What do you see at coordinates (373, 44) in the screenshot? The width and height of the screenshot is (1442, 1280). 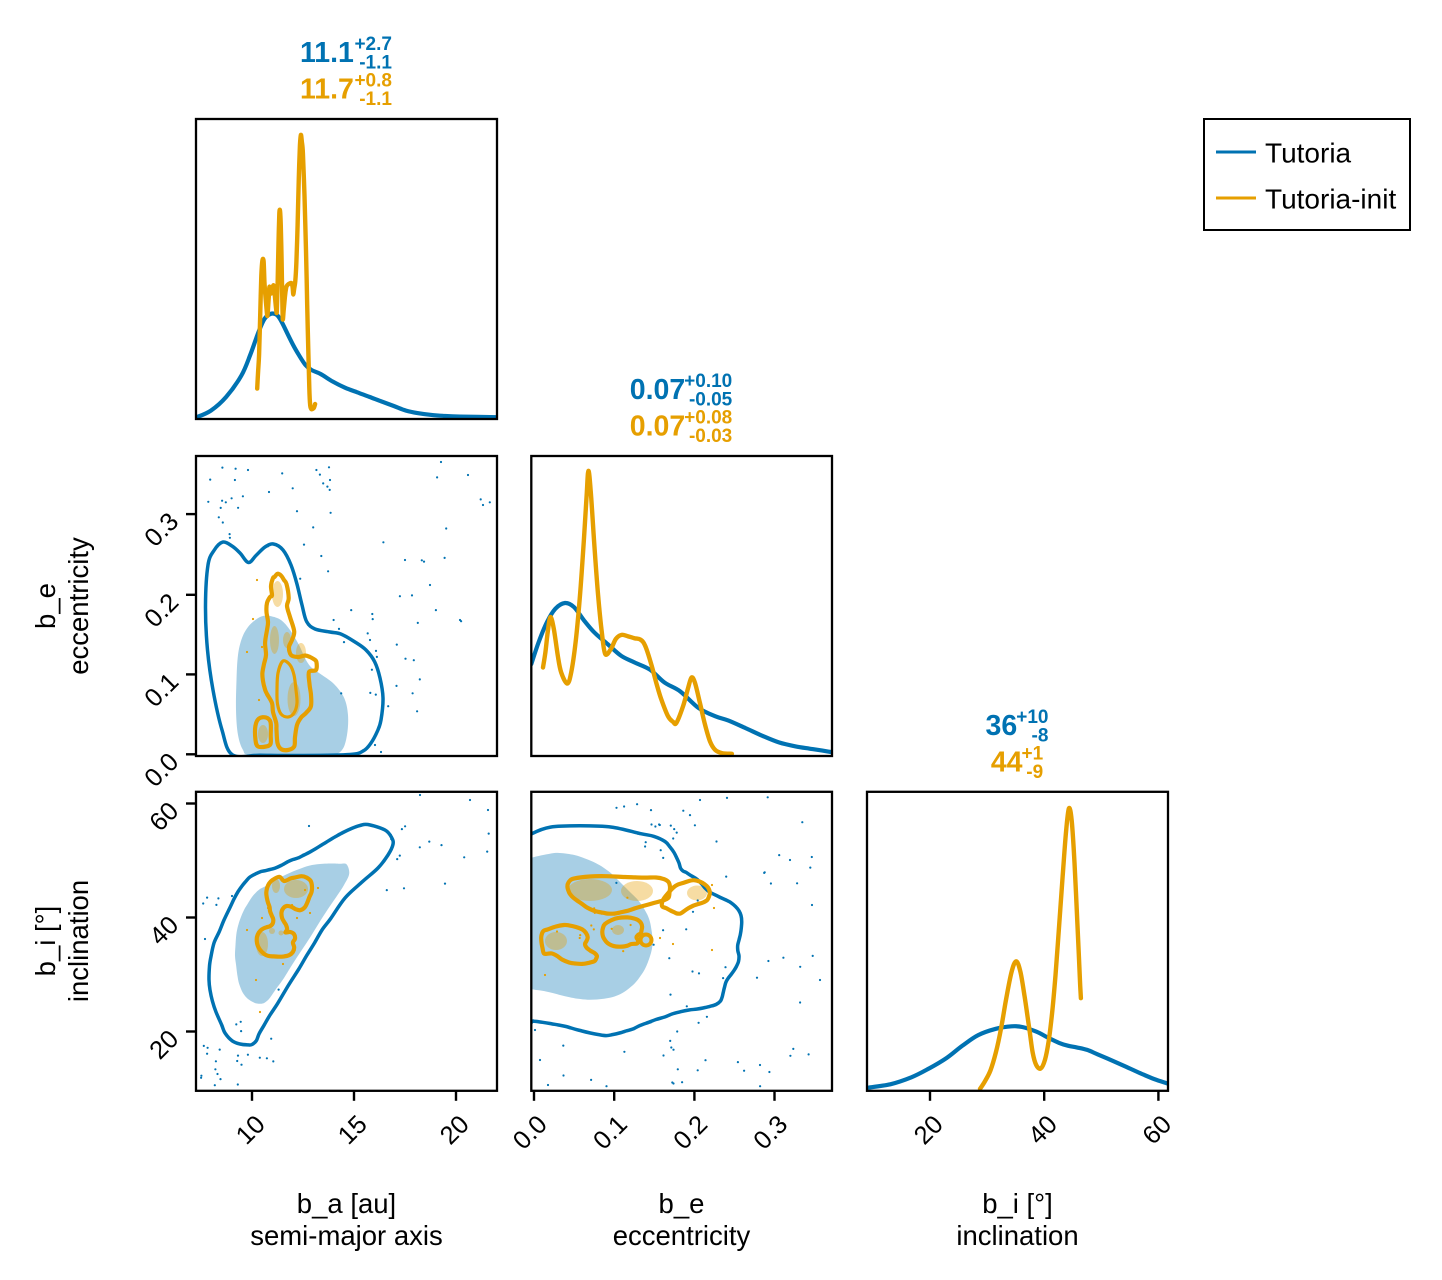 I see `svg-text: +2.7` at bounding box center [373, 44].